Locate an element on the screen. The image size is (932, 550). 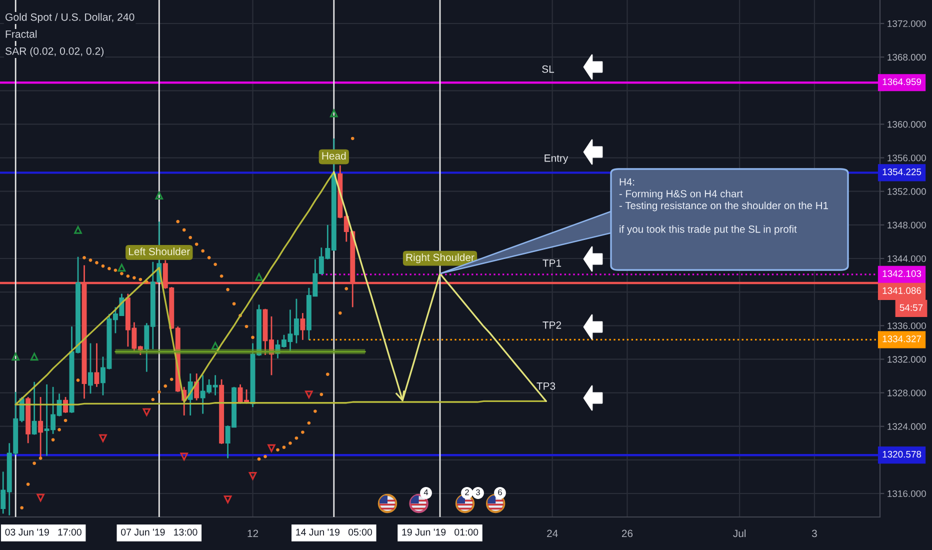
y-tick-label: 1316.000 is located at coordinates (907, 494).